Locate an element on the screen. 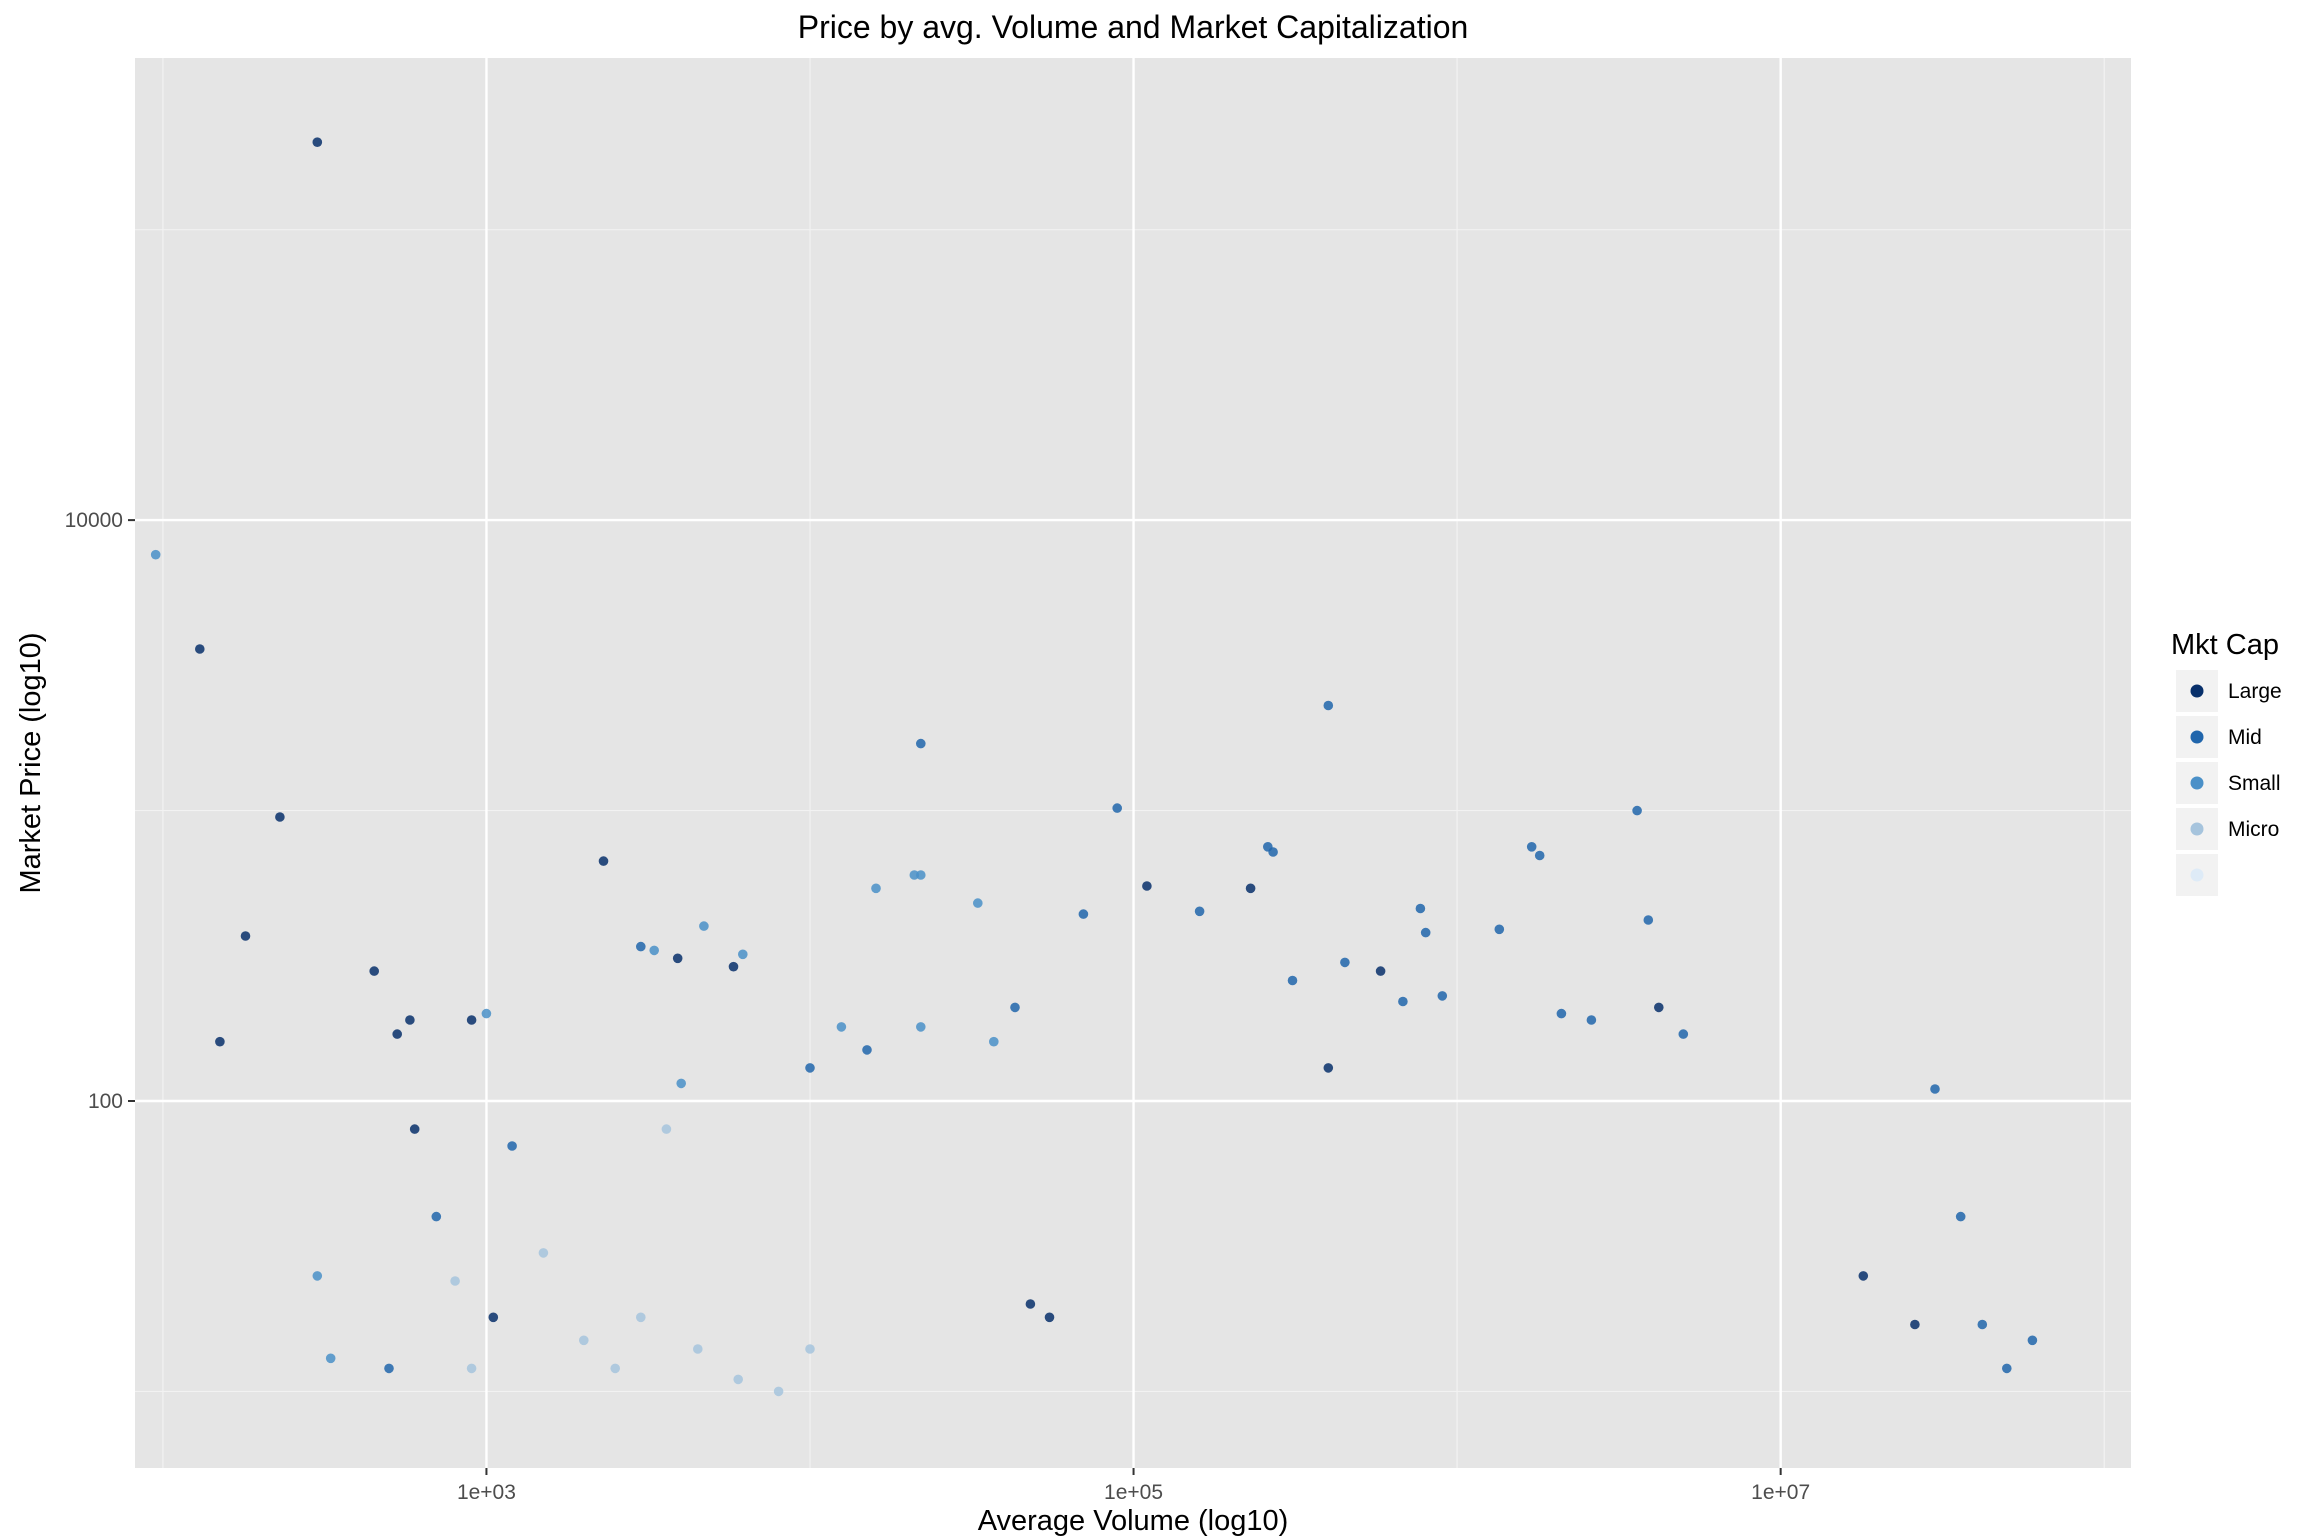  x-axis: 1e+03 1e+05 1e+07 is located at coordinates (1133, 1486).